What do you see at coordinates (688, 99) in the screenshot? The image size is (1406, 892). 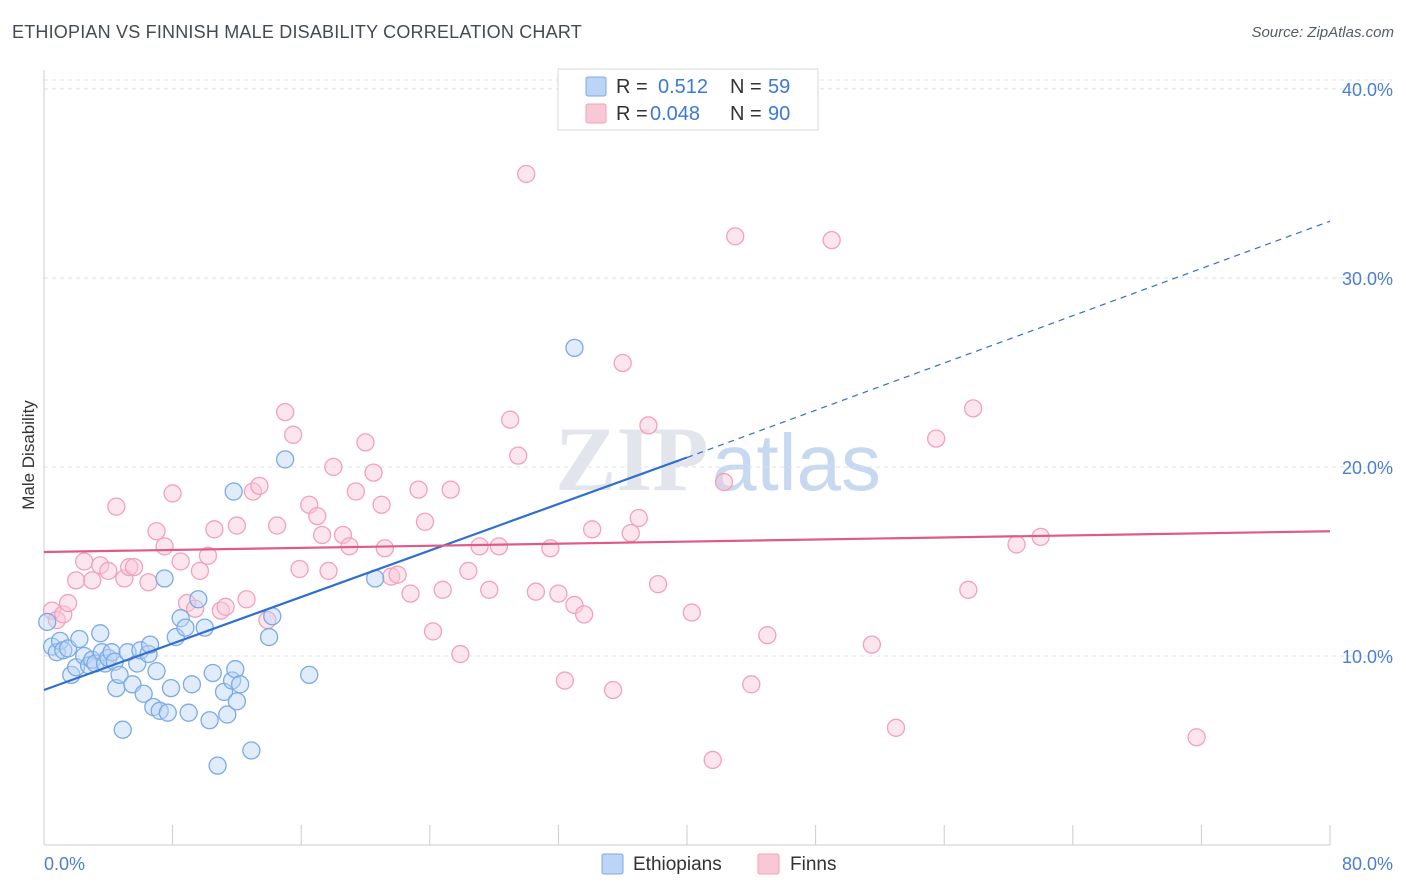 I see `stats-legend: R = 0.512 N = 59 R = 0.048 N = 90` at bounding box center [688, 99].